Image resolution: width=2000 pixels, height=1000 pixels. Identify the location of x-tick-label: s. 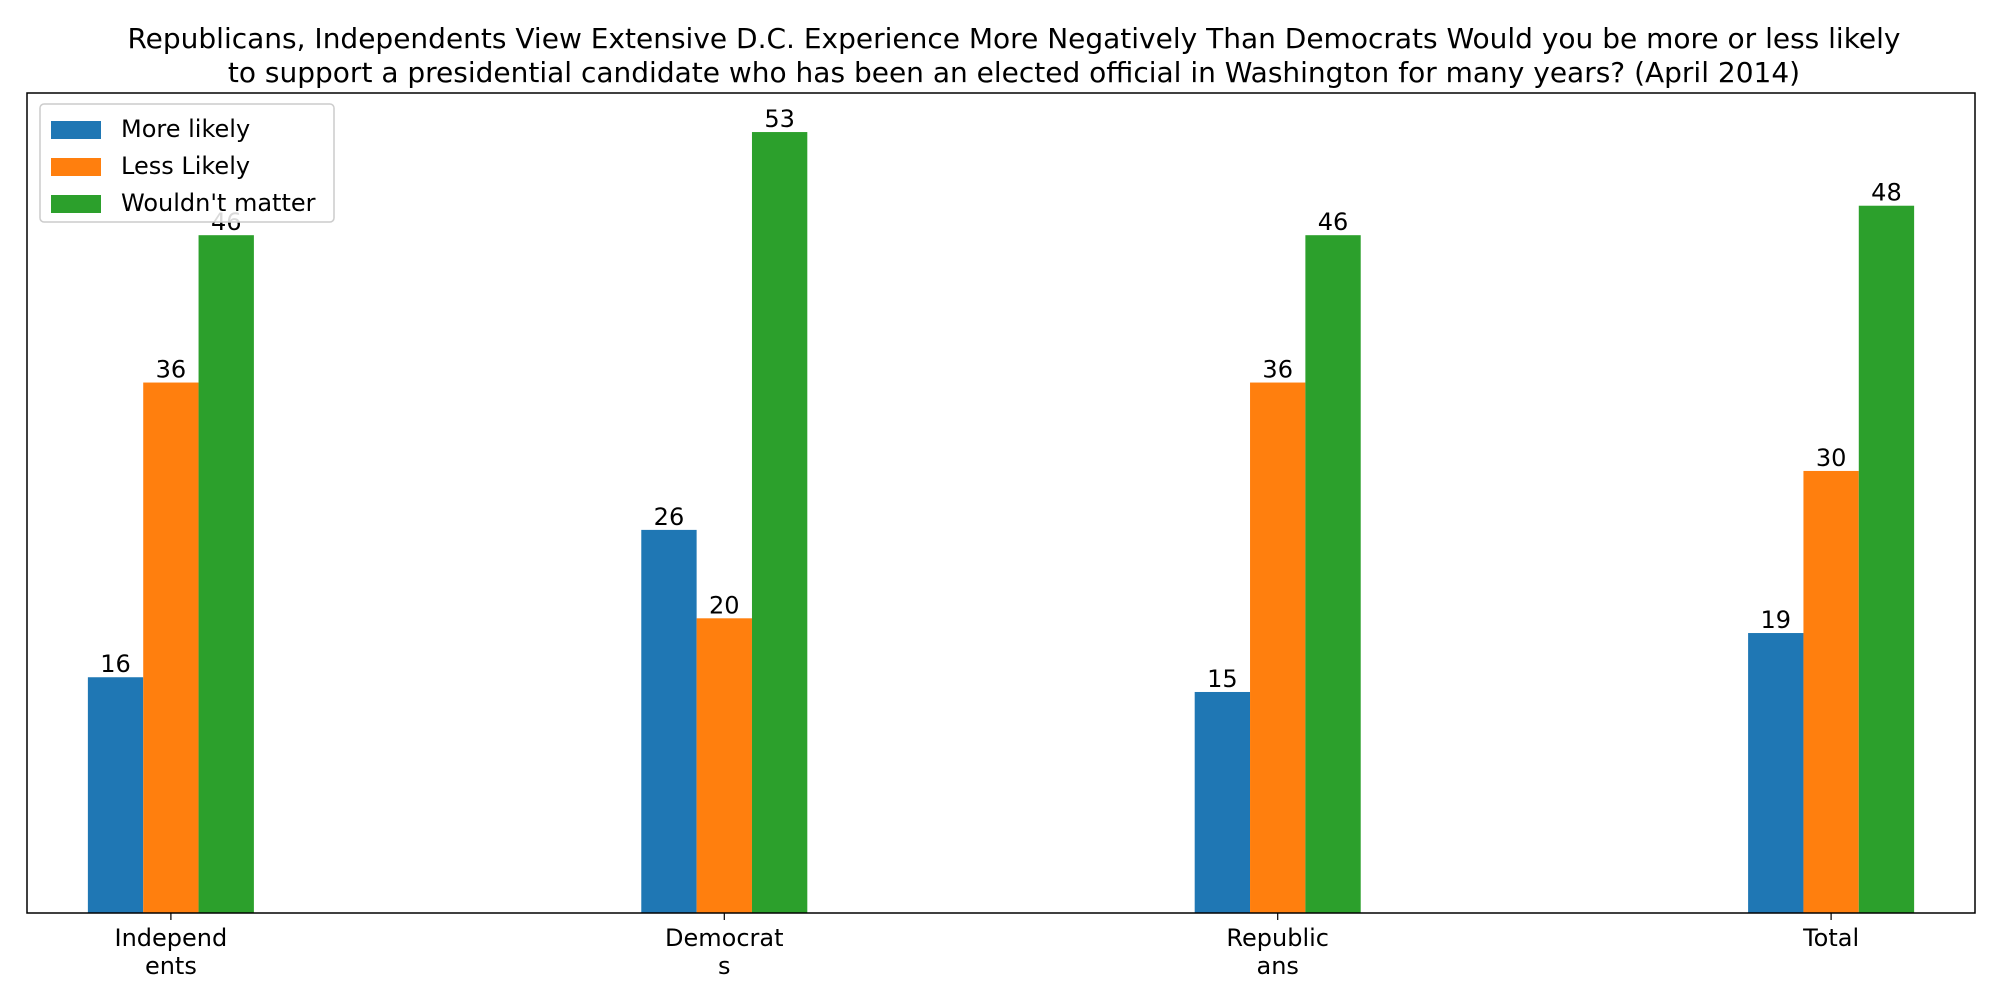
(724, 966).